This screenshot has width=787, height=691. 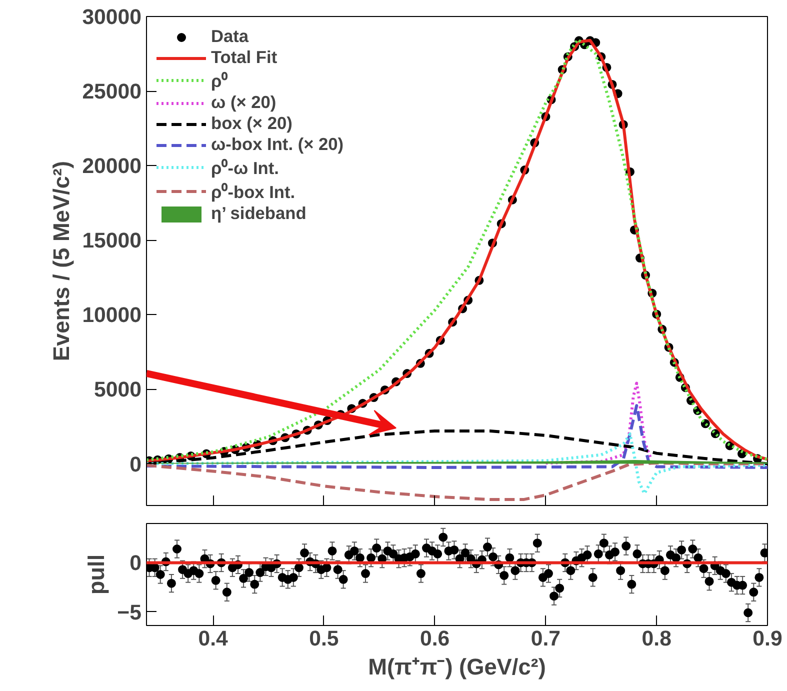 I want to click on legend-label: ρ⁰, so click(x=220, y=81).